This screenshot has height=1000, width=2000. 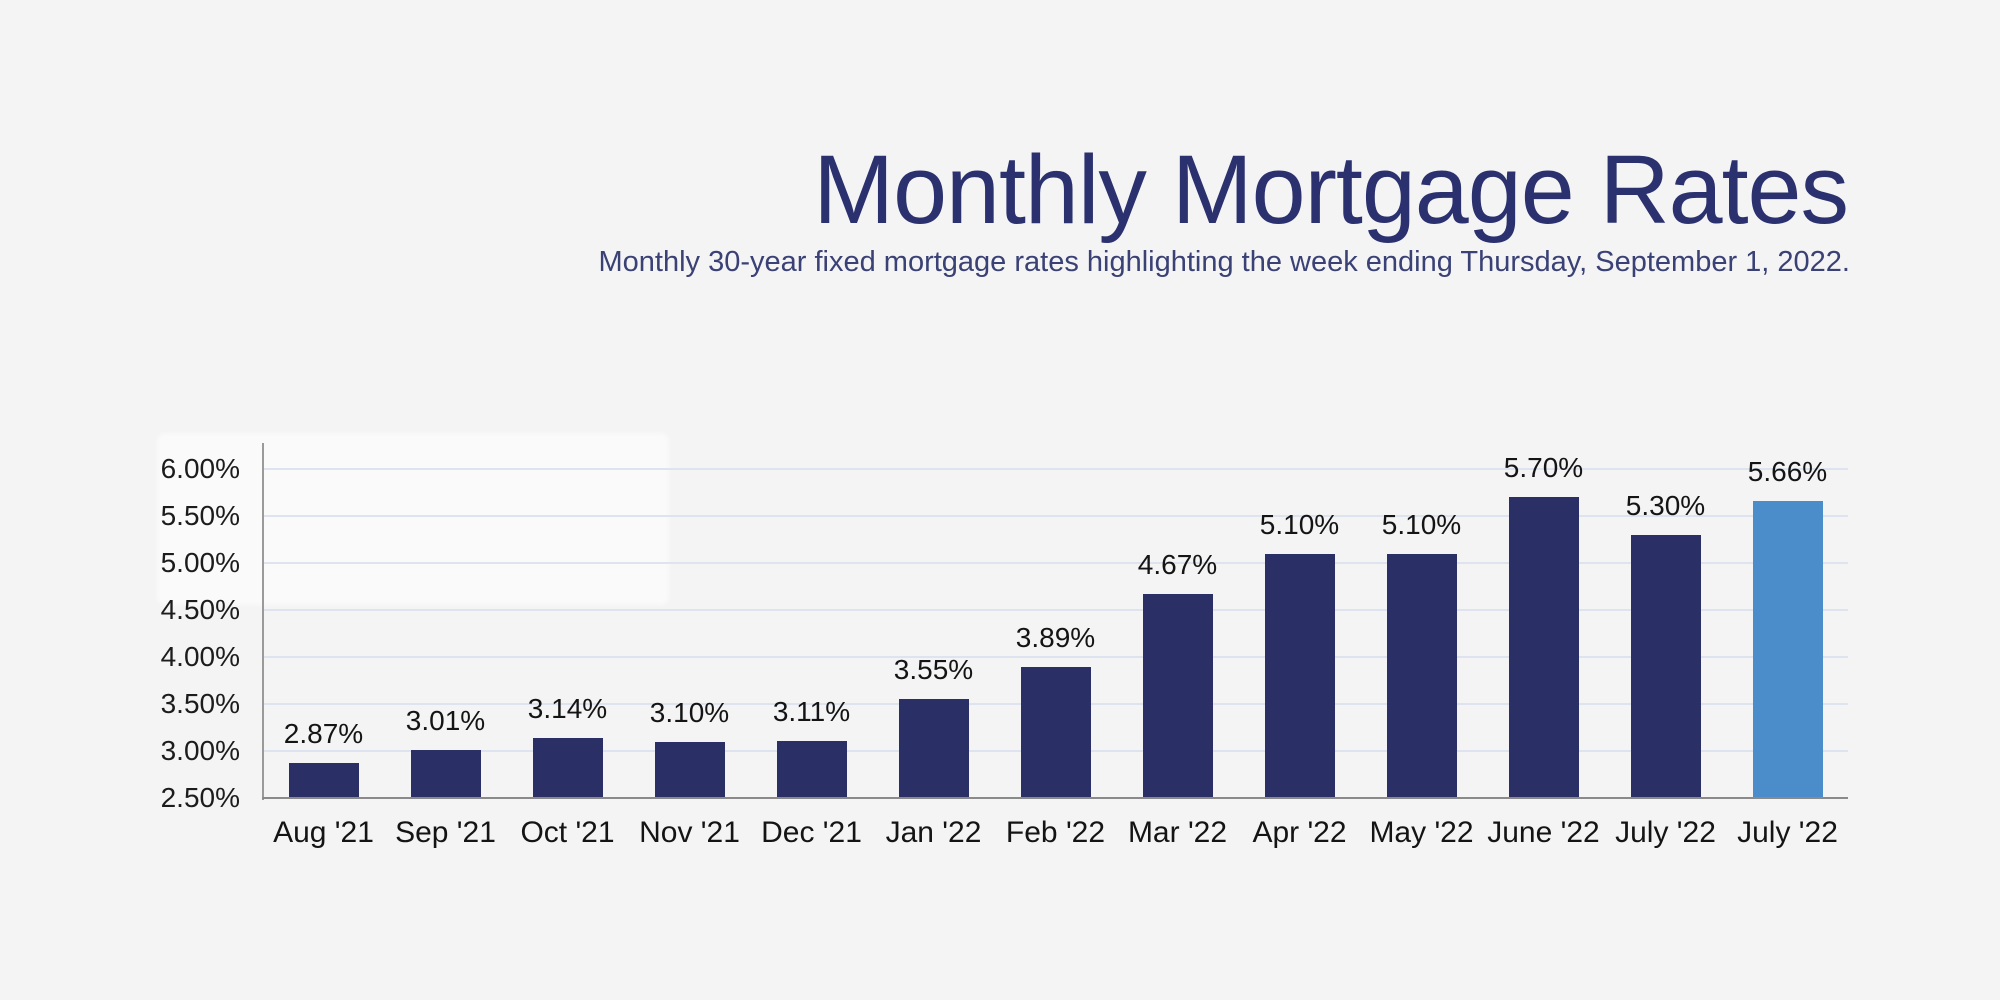 I want to click on gridline-6.00%, so click(x=1056, y=469).